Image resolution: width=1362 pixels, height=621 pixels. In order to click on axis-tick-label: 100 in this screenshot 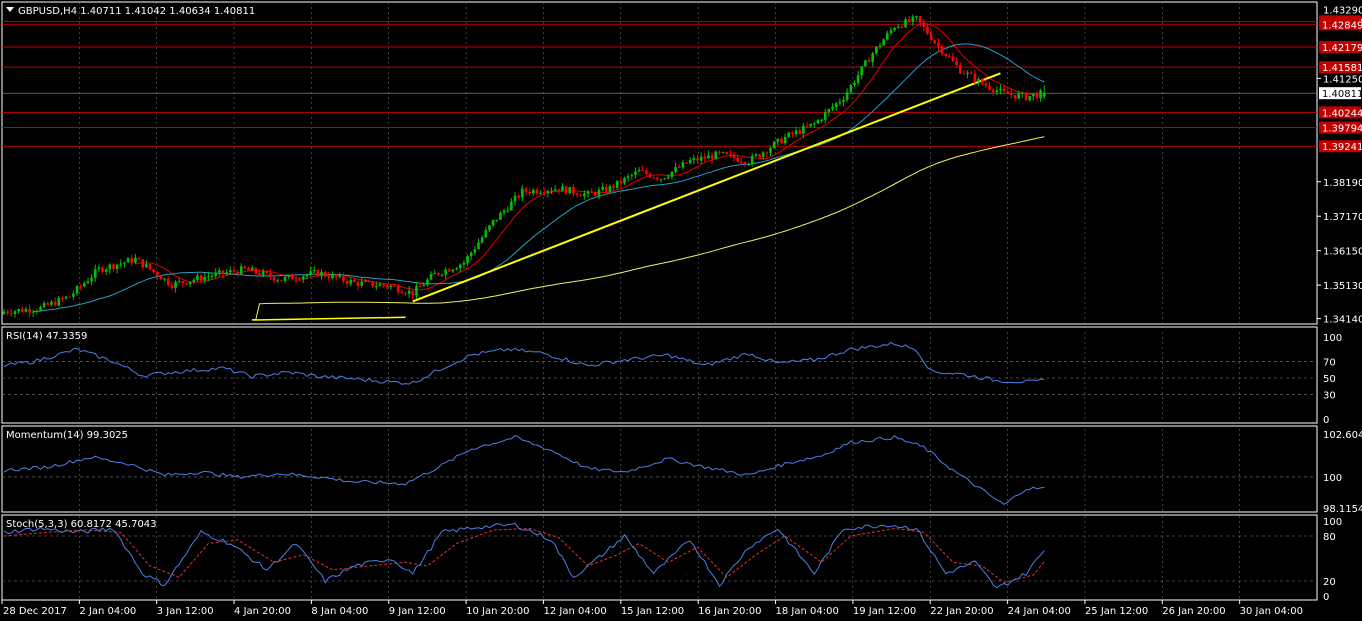, I will do `click(1332, 478)`.